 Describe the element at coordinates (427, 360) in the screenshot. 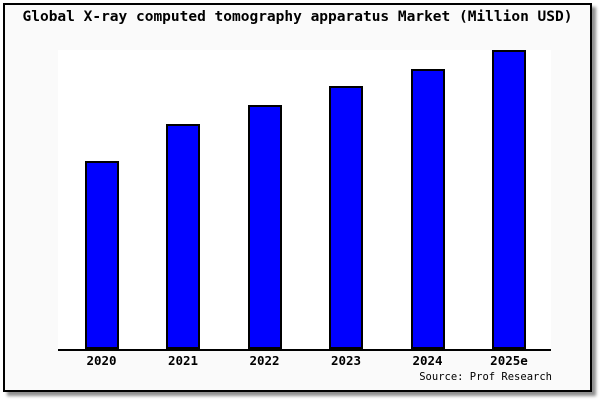

I see `x-tick-label-2024: 2024` at that location.